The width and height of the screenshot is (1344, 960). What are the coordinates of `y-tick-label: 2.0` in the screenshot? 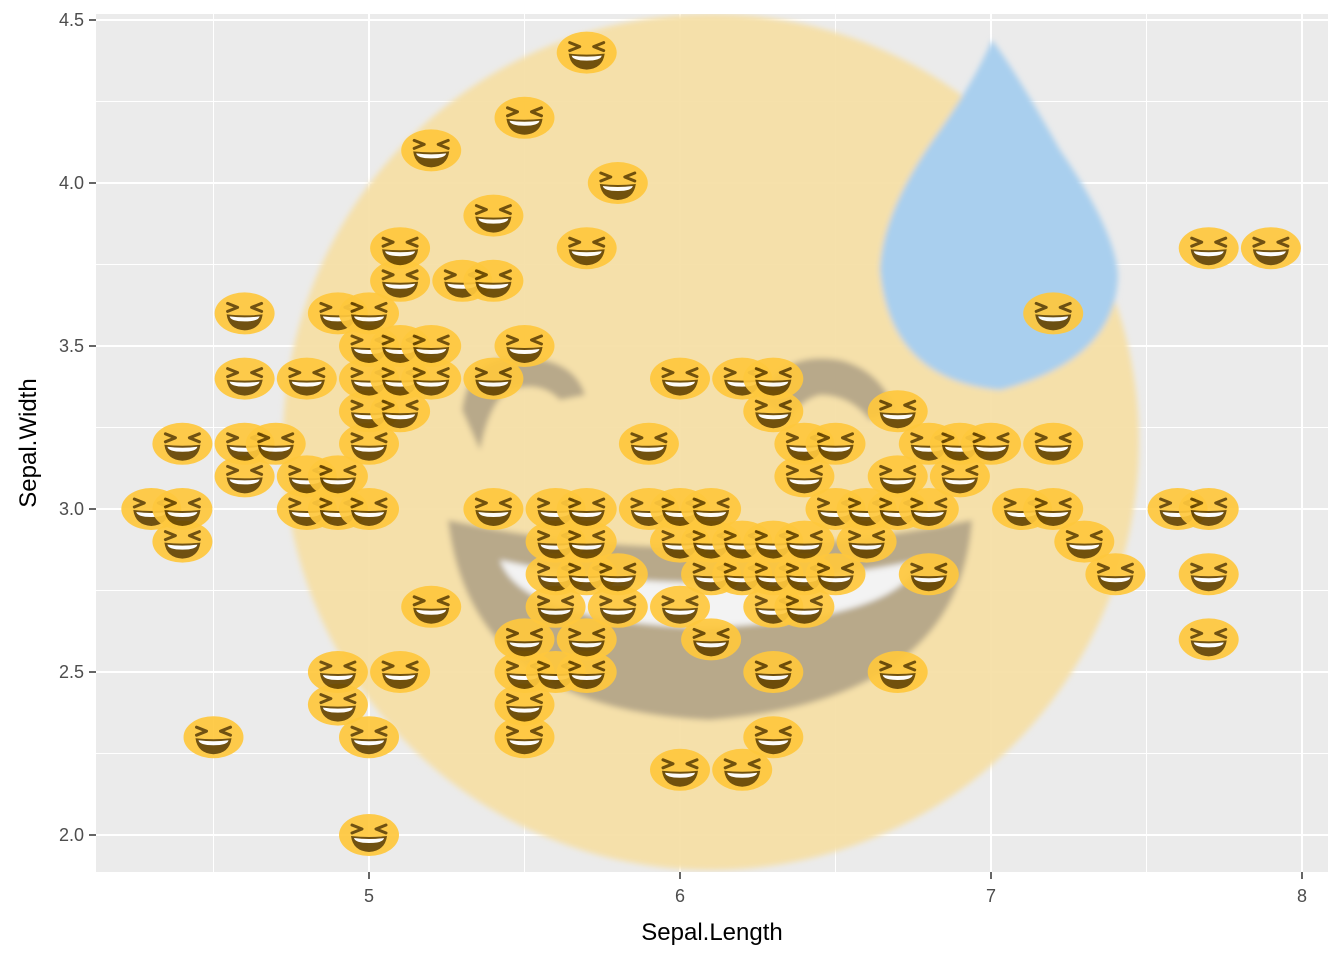 It's located at (71, 835).